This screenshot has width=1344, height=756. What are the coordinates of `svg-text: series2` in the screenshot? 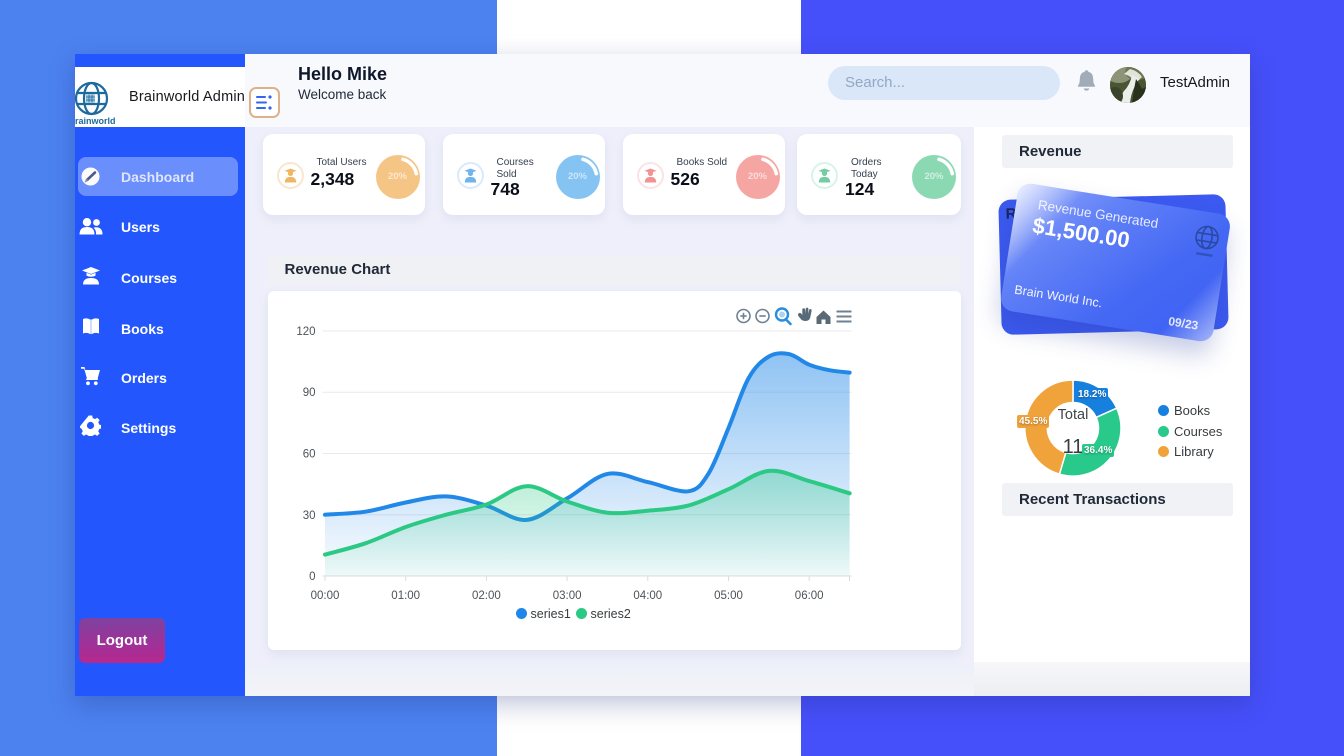 It's located at (610, 614).